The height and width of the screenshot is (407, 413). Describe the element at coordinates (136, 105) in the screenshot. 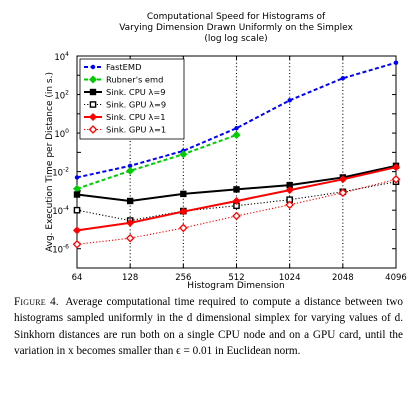

I see `legend-label: Sink. GPU λ=9` at that location.